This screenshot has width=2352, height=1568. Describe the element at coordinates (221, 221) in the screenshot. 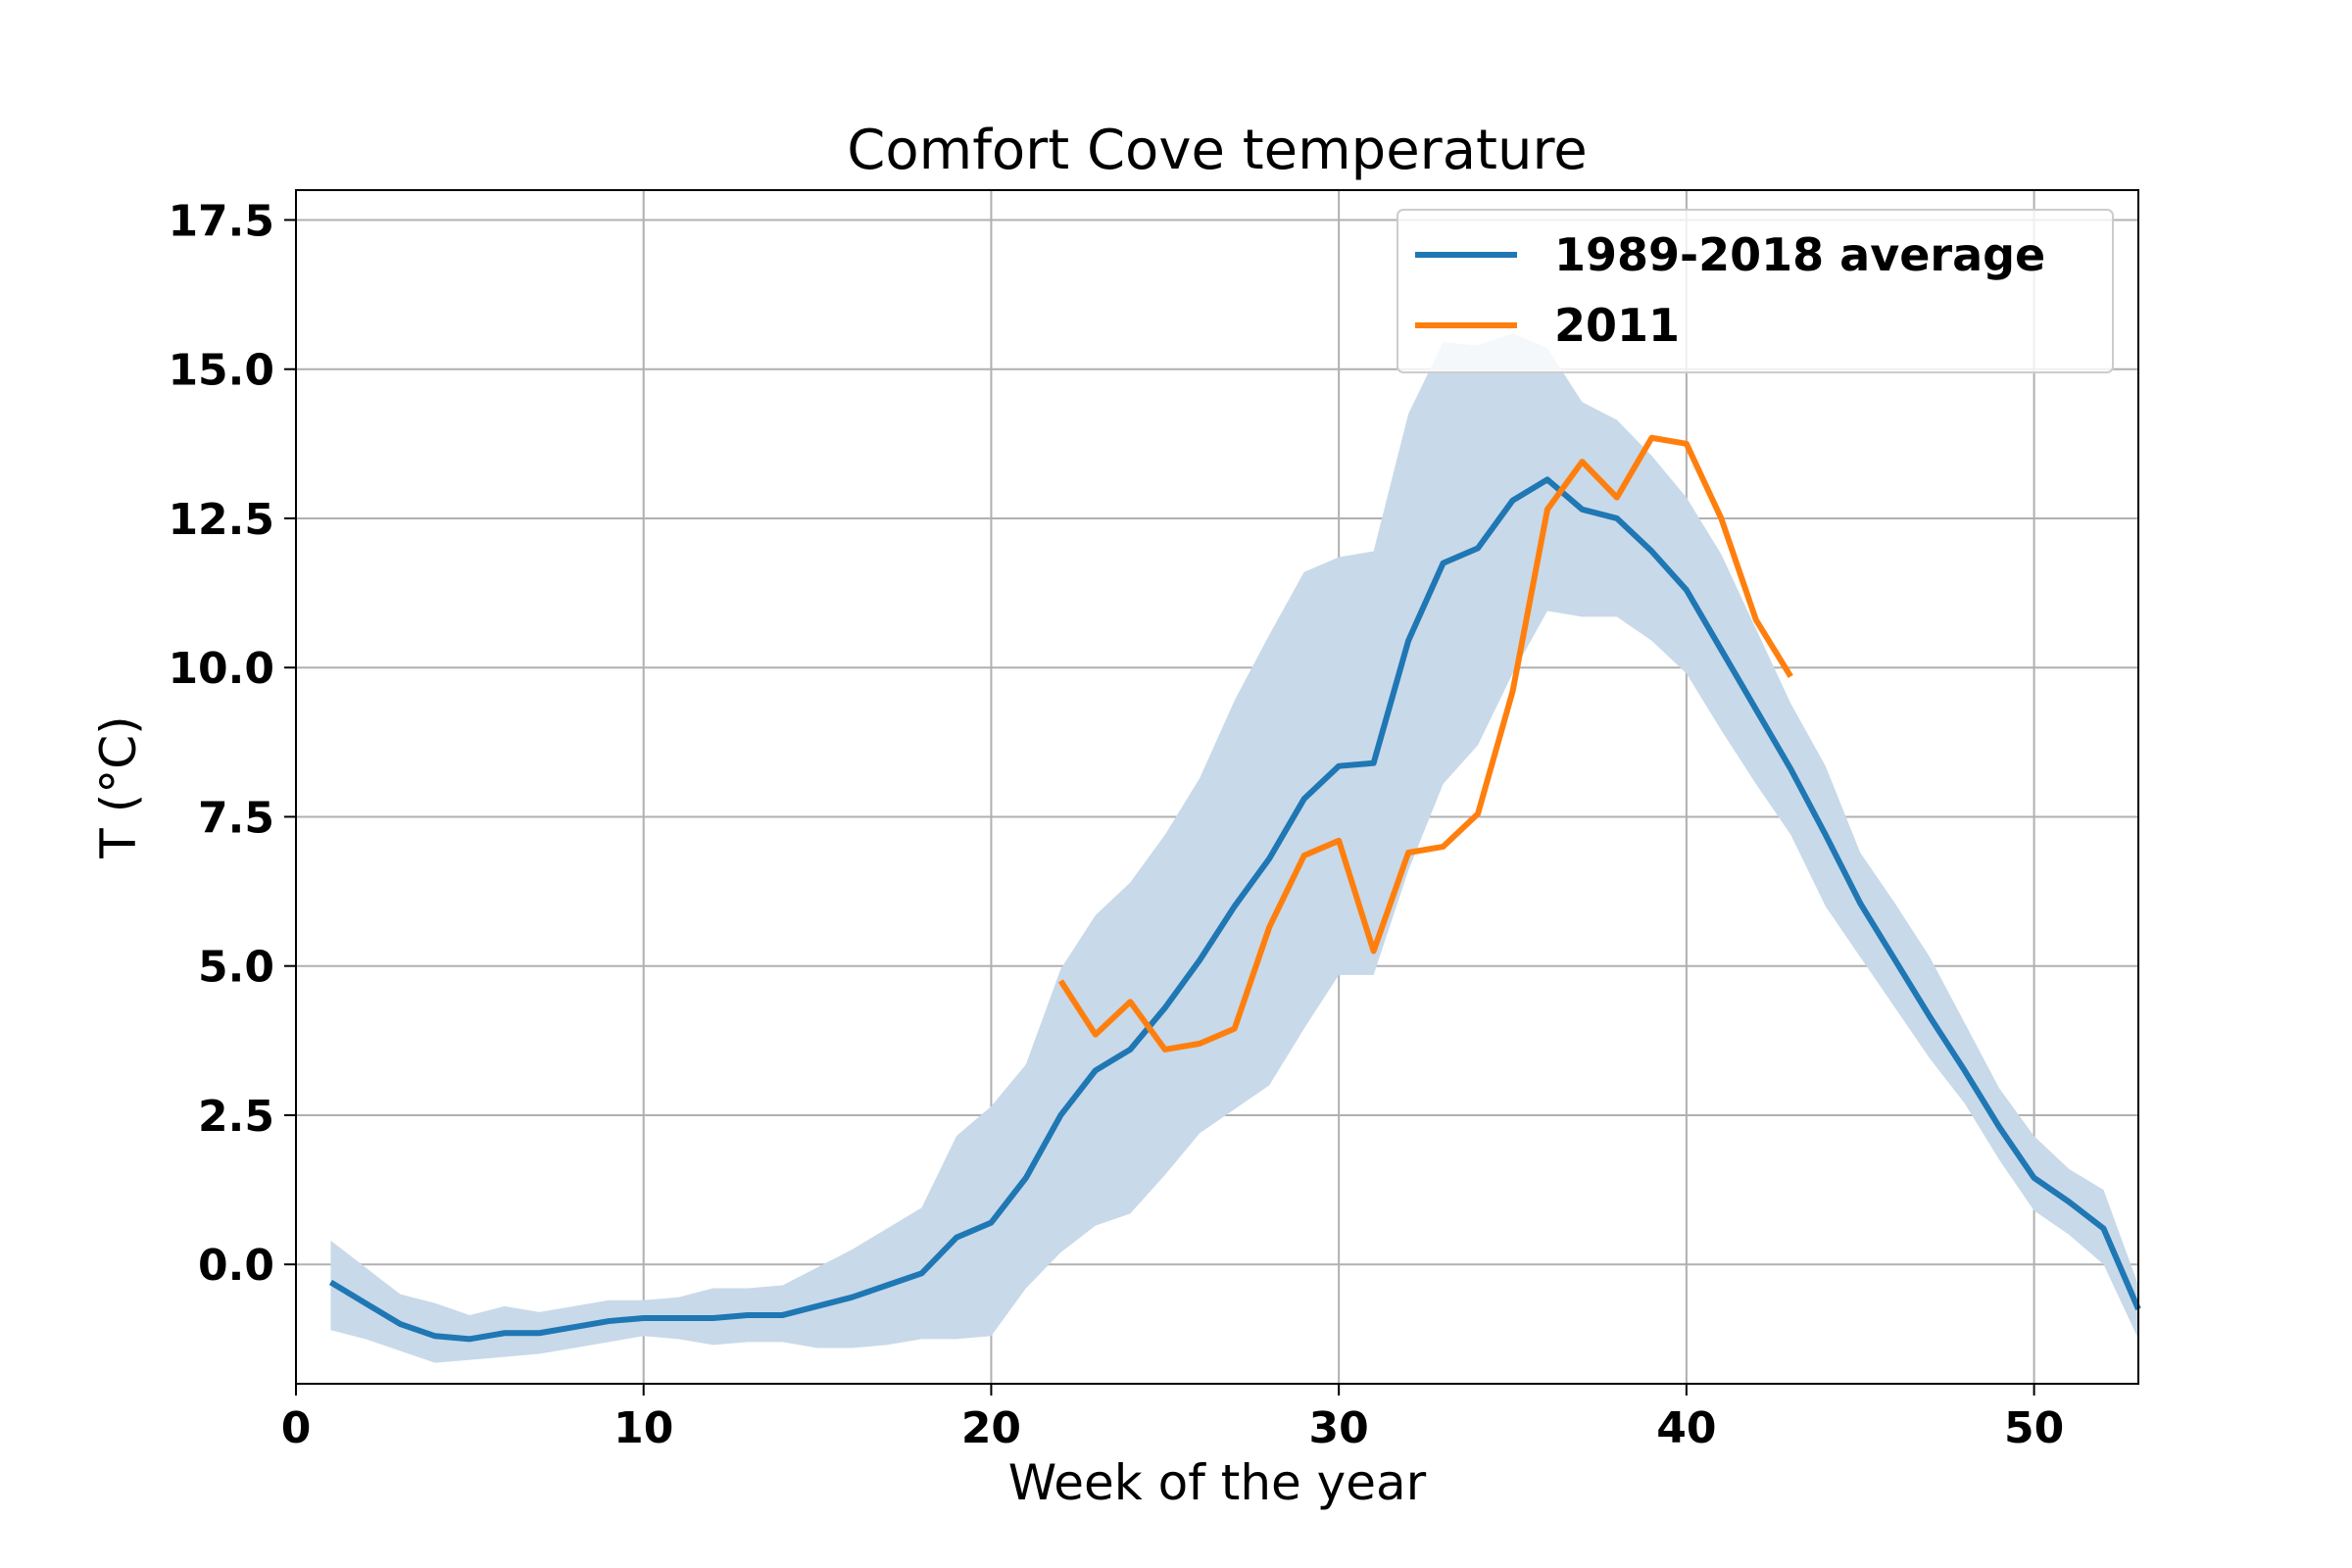

I see `y-tick-label: 17.5` at that location.